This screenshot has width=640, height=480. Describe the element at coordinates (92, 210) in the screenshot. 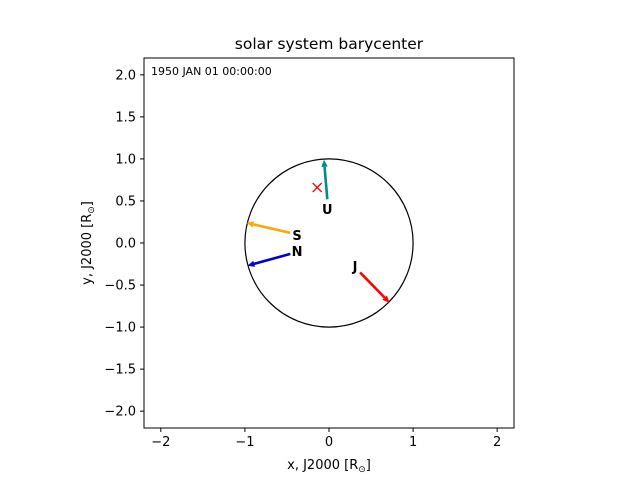

I see `y-axis-unit-symbol: ⊙` at that location.